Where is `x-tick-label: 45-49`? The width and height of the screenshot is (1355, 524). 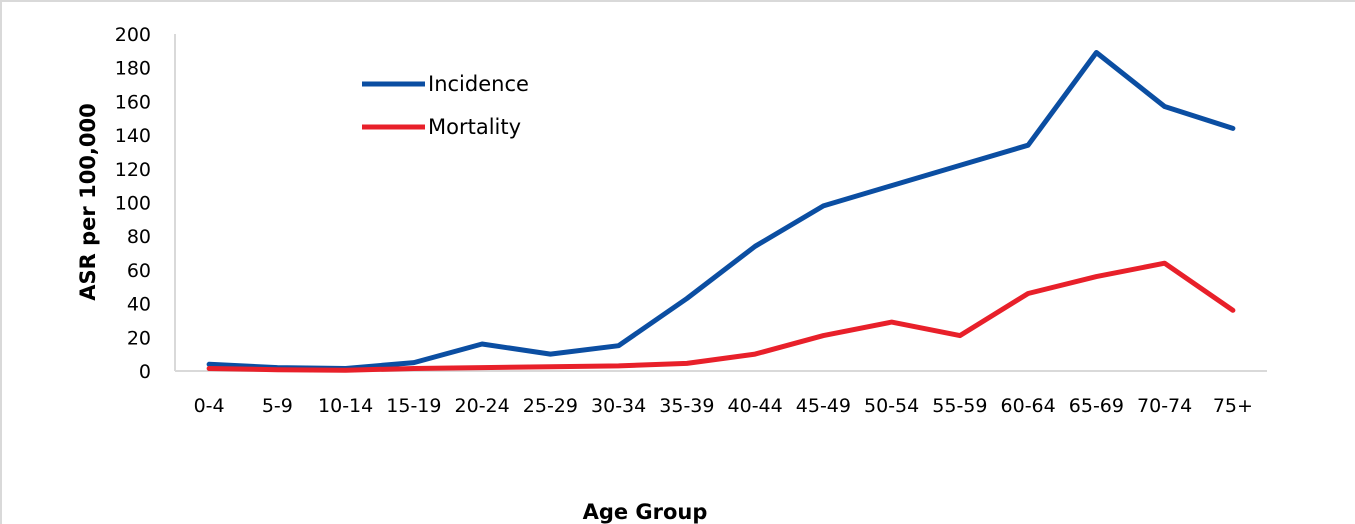
x-tick-label: 45-49 is located at coordinates (823, 406).